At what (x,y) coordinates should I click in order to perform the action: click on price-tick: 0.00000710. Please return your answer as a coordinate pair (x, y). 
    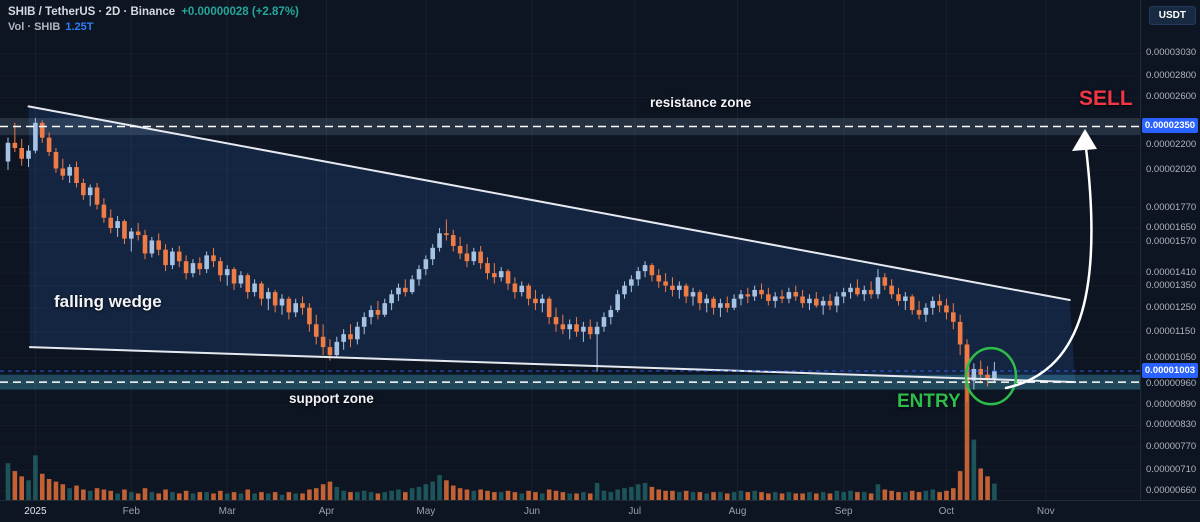
    Looking at the image, I should click on (1171, 470).